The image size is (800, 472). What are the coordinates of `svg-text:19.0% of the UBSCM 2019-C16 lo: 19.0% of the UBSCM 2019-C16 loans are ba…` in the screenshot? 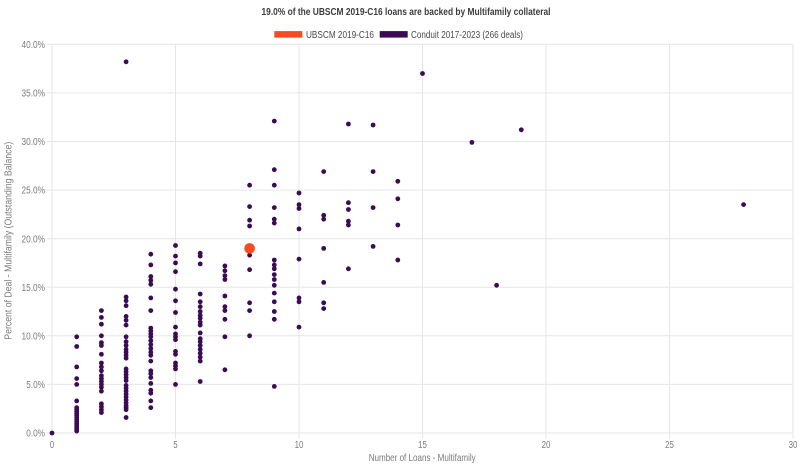 It's located at (406, 12).